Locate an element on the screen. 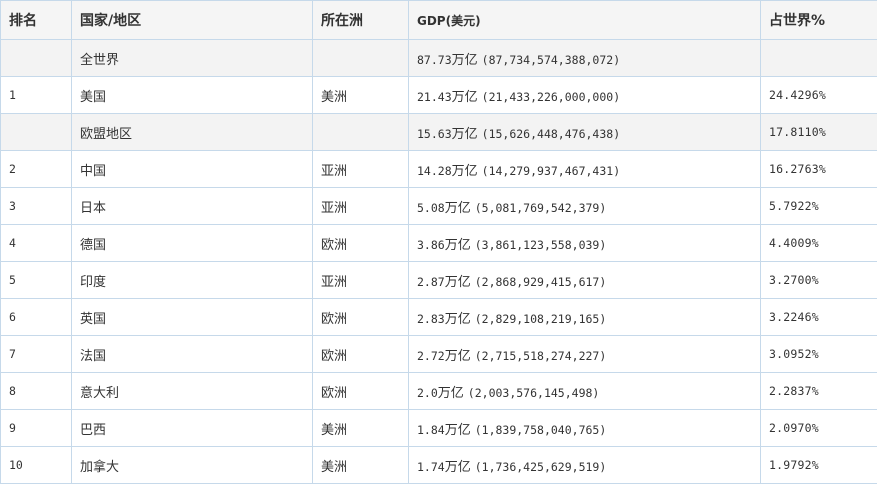 The width and height of the screenshot is (877, 484). gdp-full-value: (2,868,929,415,617) is located at coordinates (540, 281).